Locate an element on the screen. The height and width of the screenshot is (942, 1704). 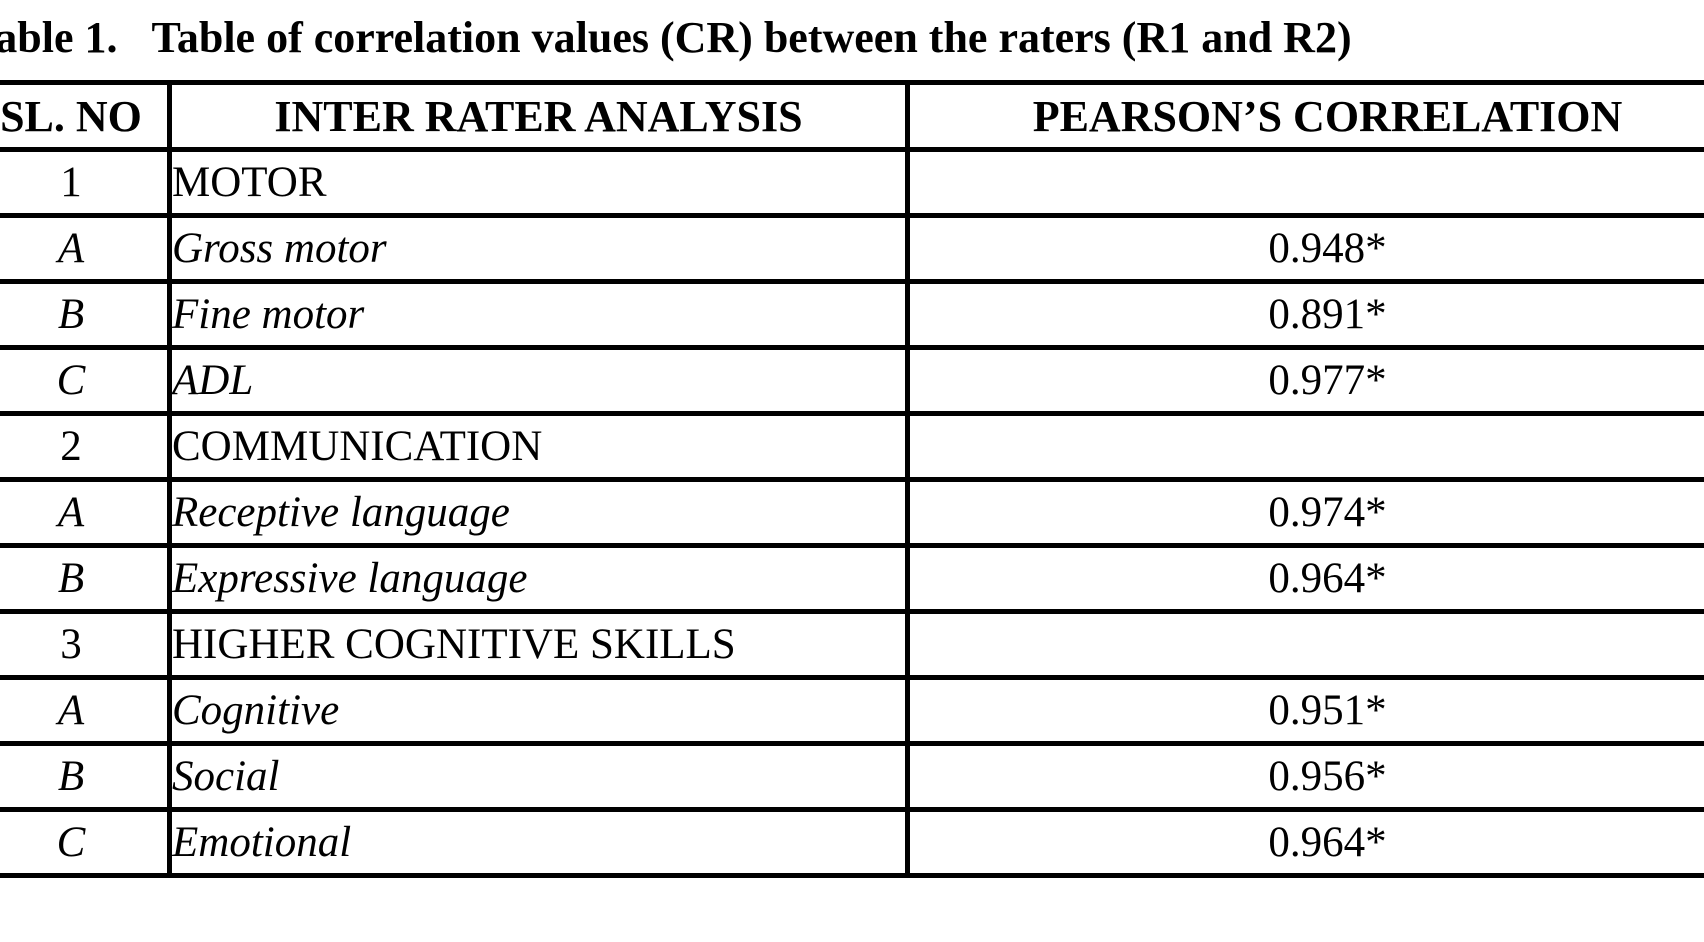
correlation-value-cell: 0.948* is located at coordinates (1304, 248).